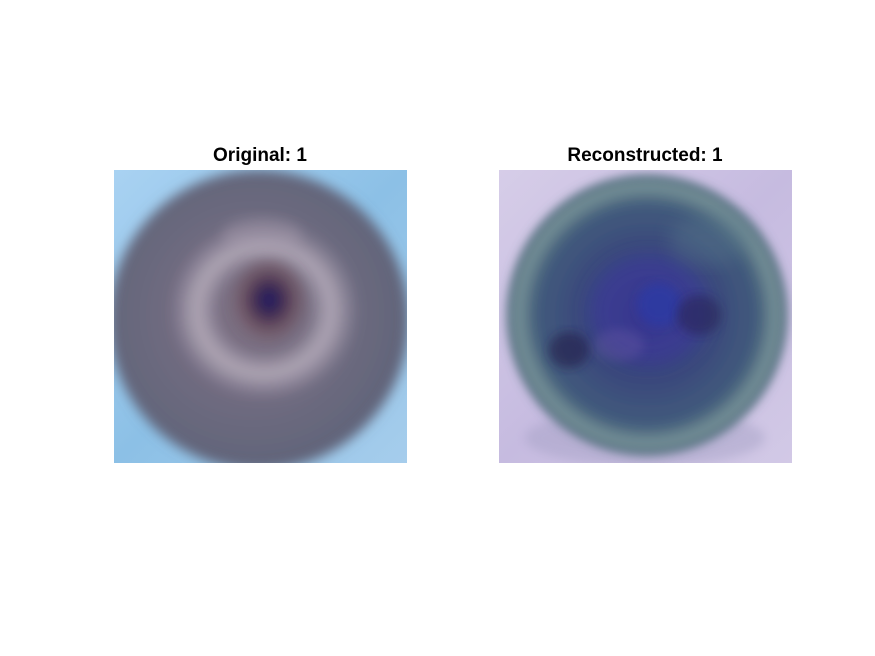 The height and width of the screenshot is (656, 875). What do you see at coordinates (645, 316) in the screenshot?
I see `reconstructed-image` at bounding box center [645, 316].